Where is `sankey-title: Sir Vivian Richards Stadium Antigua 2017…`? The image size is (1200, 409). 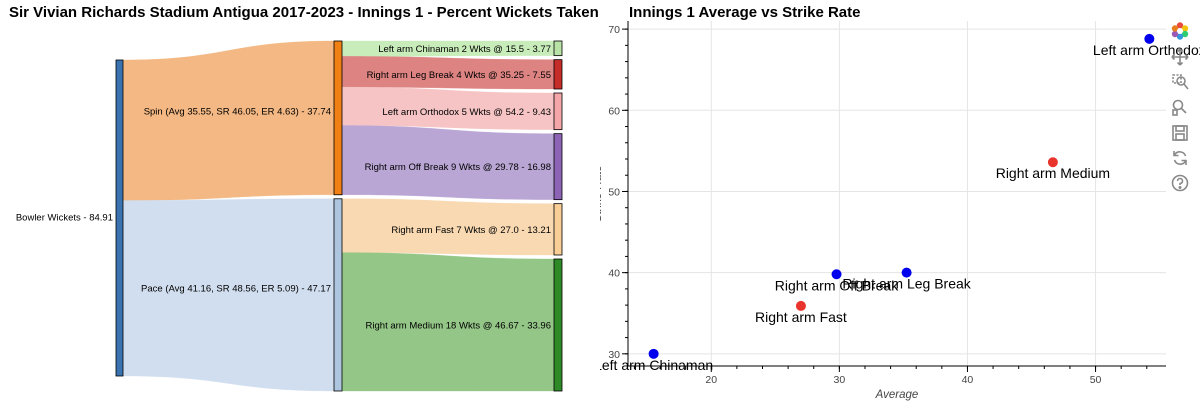 sankey-title: Sir Vivian Richards Stadium Antigua 2017… is located at coordinates (304, 12).